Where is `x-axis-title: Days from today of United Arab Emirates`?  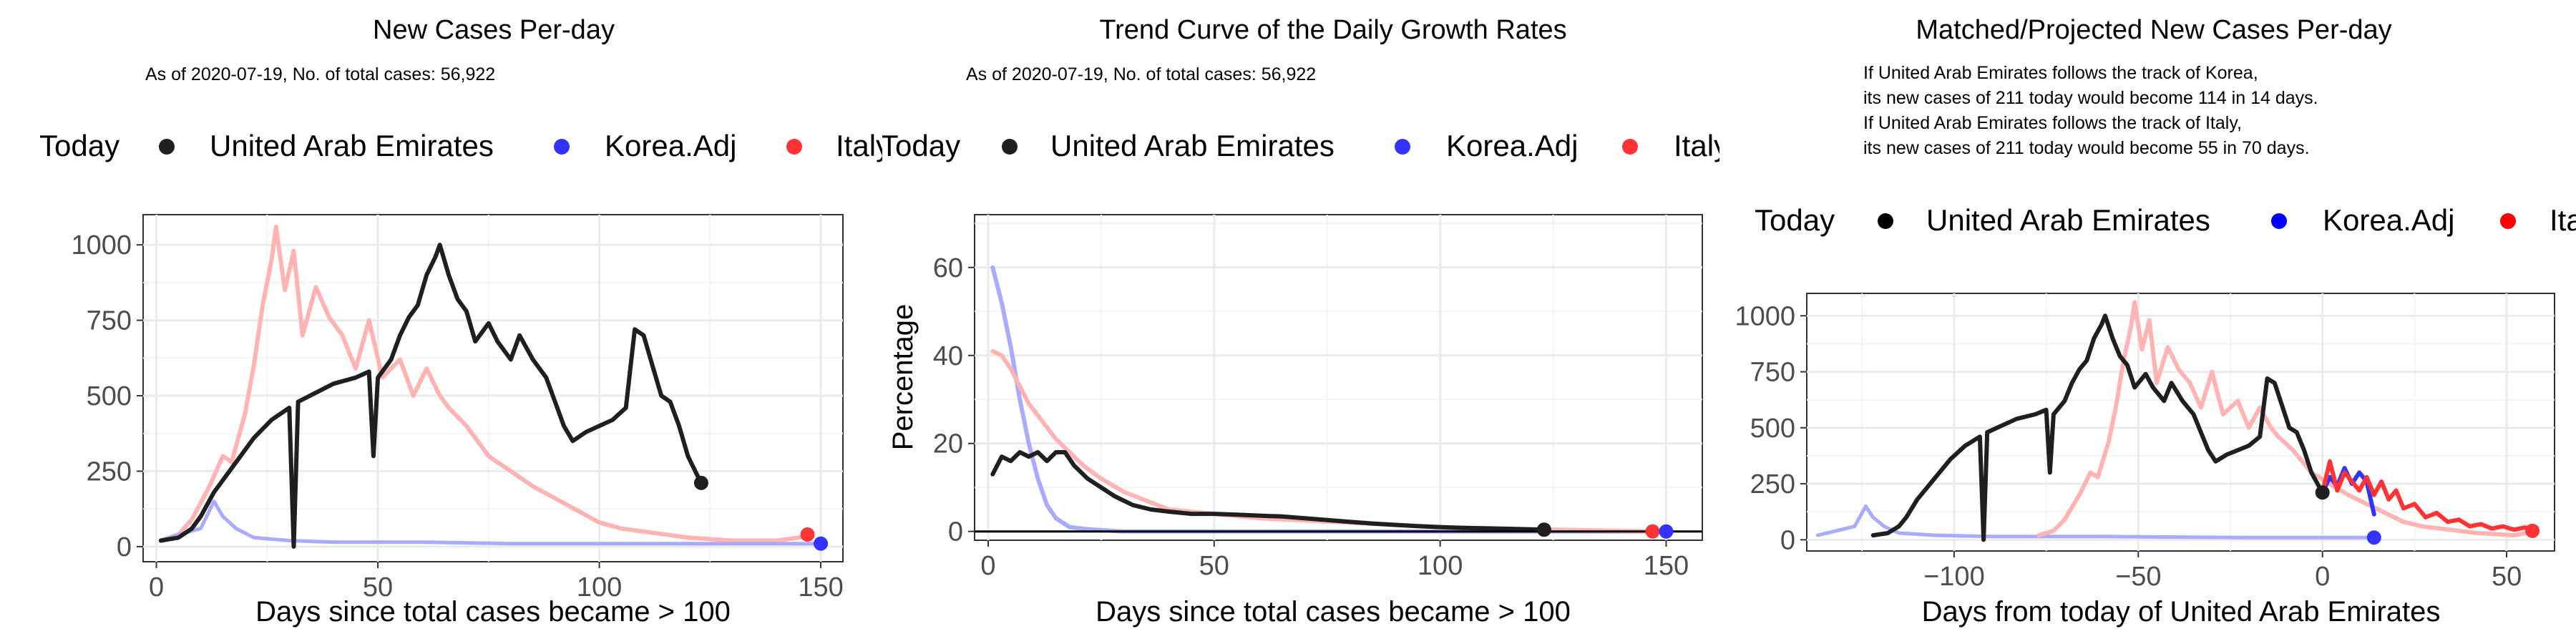 x-axis-title: Days from today of United Arab Emirates is located at coordinates (2181, 612).